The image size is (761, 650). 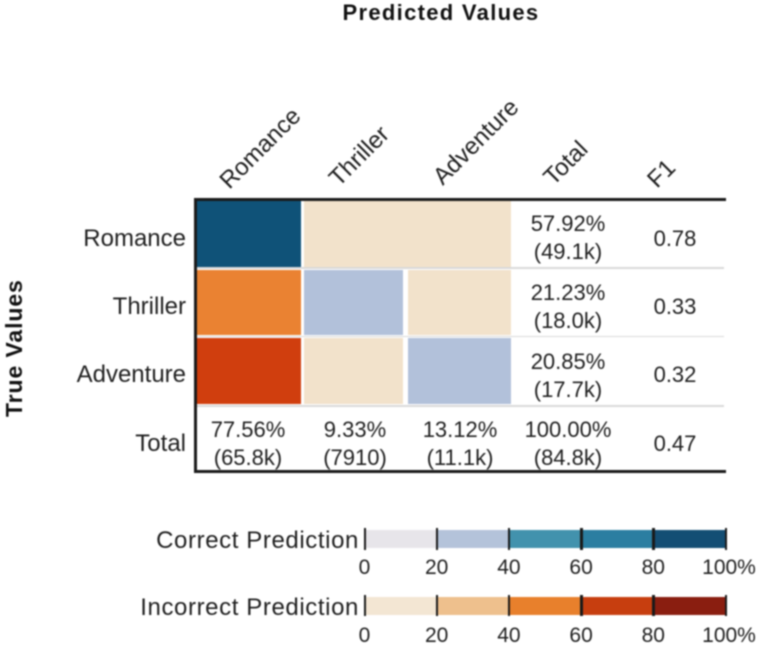 What do you see at coordinates (359, 156) in the screenshot?
I see `svg-text: Thriller` at bounding box center [359, 156].